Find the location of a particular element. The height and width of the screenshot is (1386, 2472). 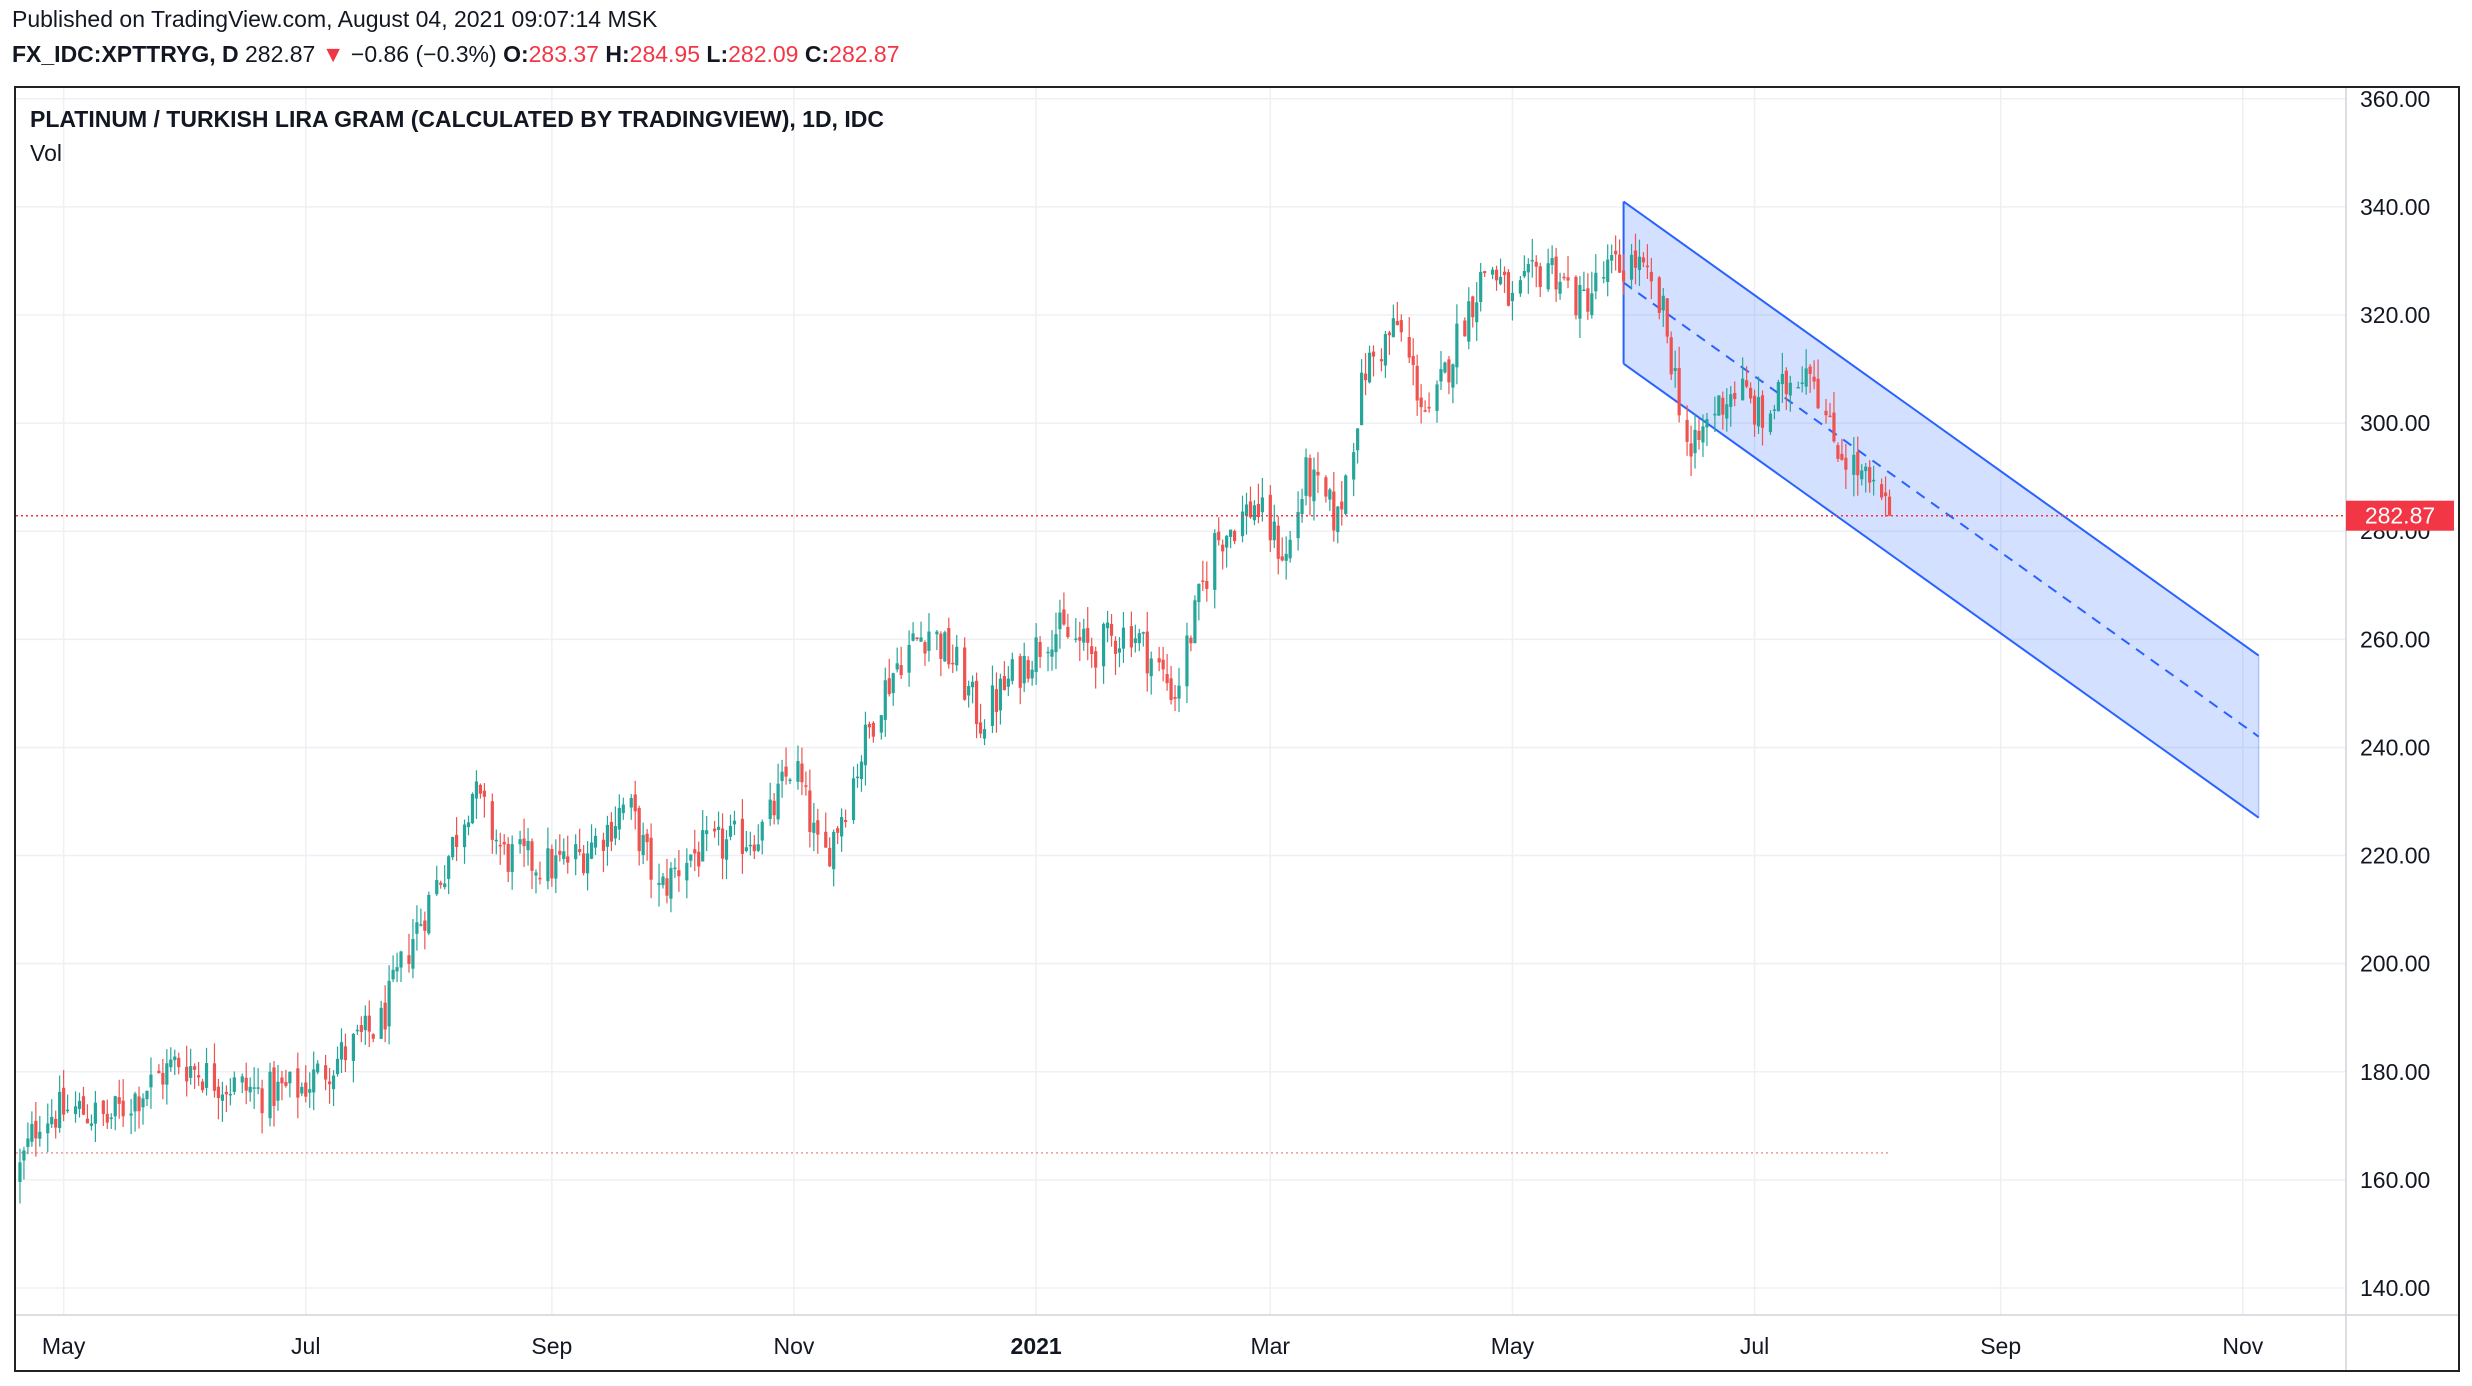

y-tick-label: 200.00 is located at coordinates (2395, 964).